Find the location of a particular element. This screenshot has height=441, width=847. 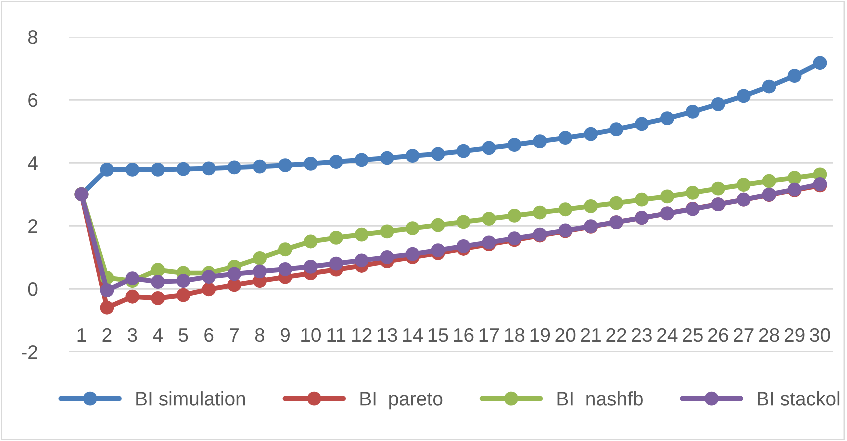

legend-label: BI stackol is located at coordinates (799, 399).